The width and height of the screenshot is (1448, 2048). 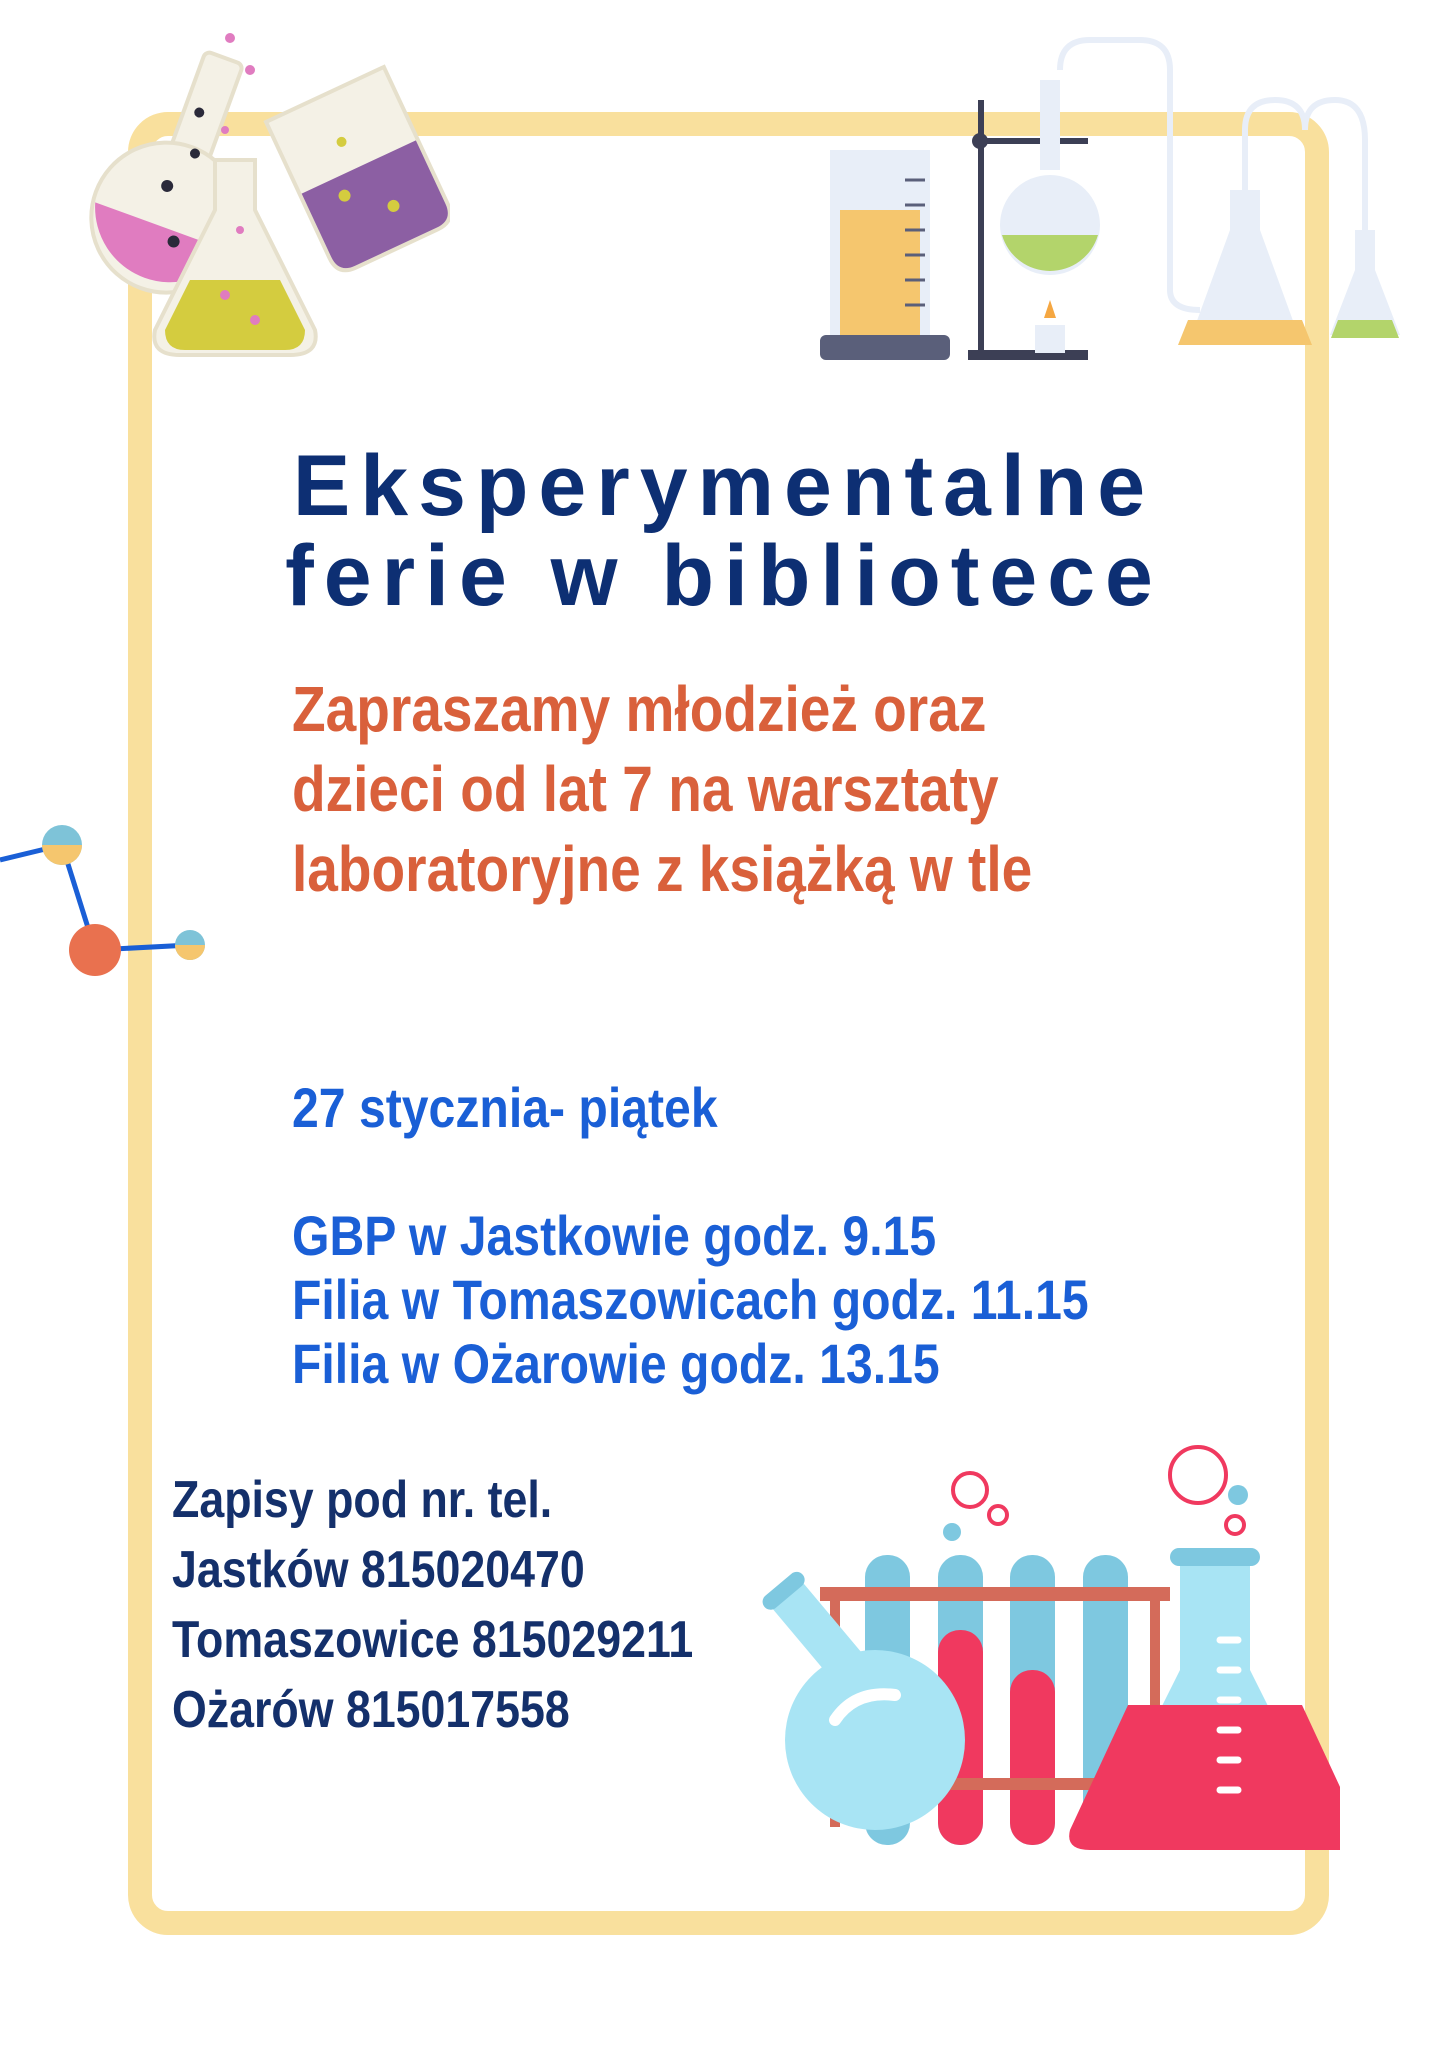 I want to click on invitation-line-2: dzieci od lat 7 na warsztaty, so click(x=645, y=789).